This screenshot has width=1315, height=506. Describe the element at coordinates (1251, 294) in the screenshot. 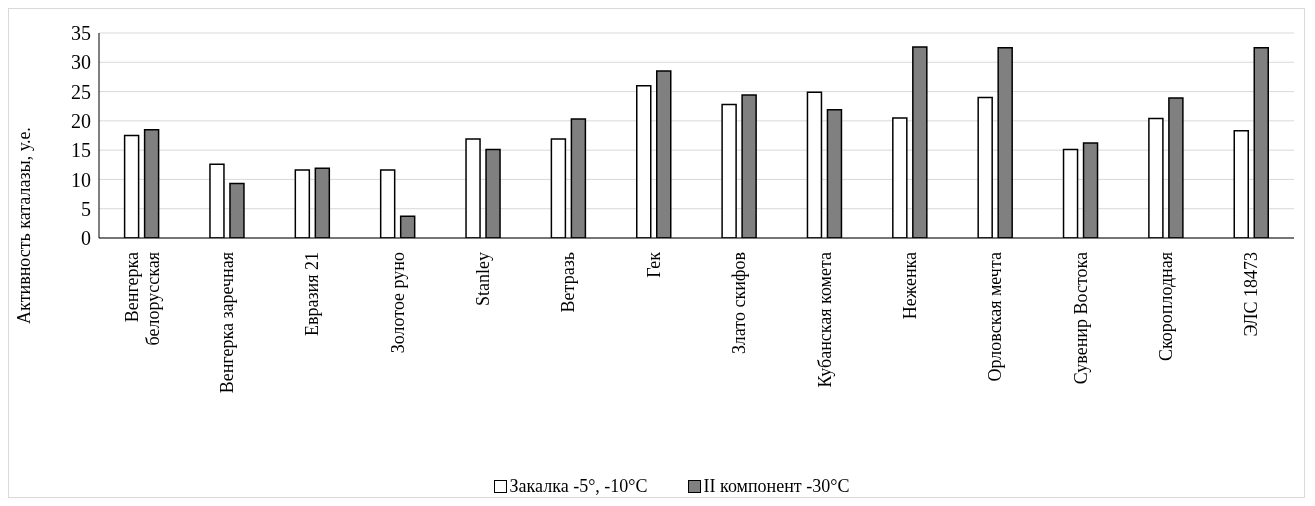

I see `x-tick-label: ЭЛС 18473` at that location.